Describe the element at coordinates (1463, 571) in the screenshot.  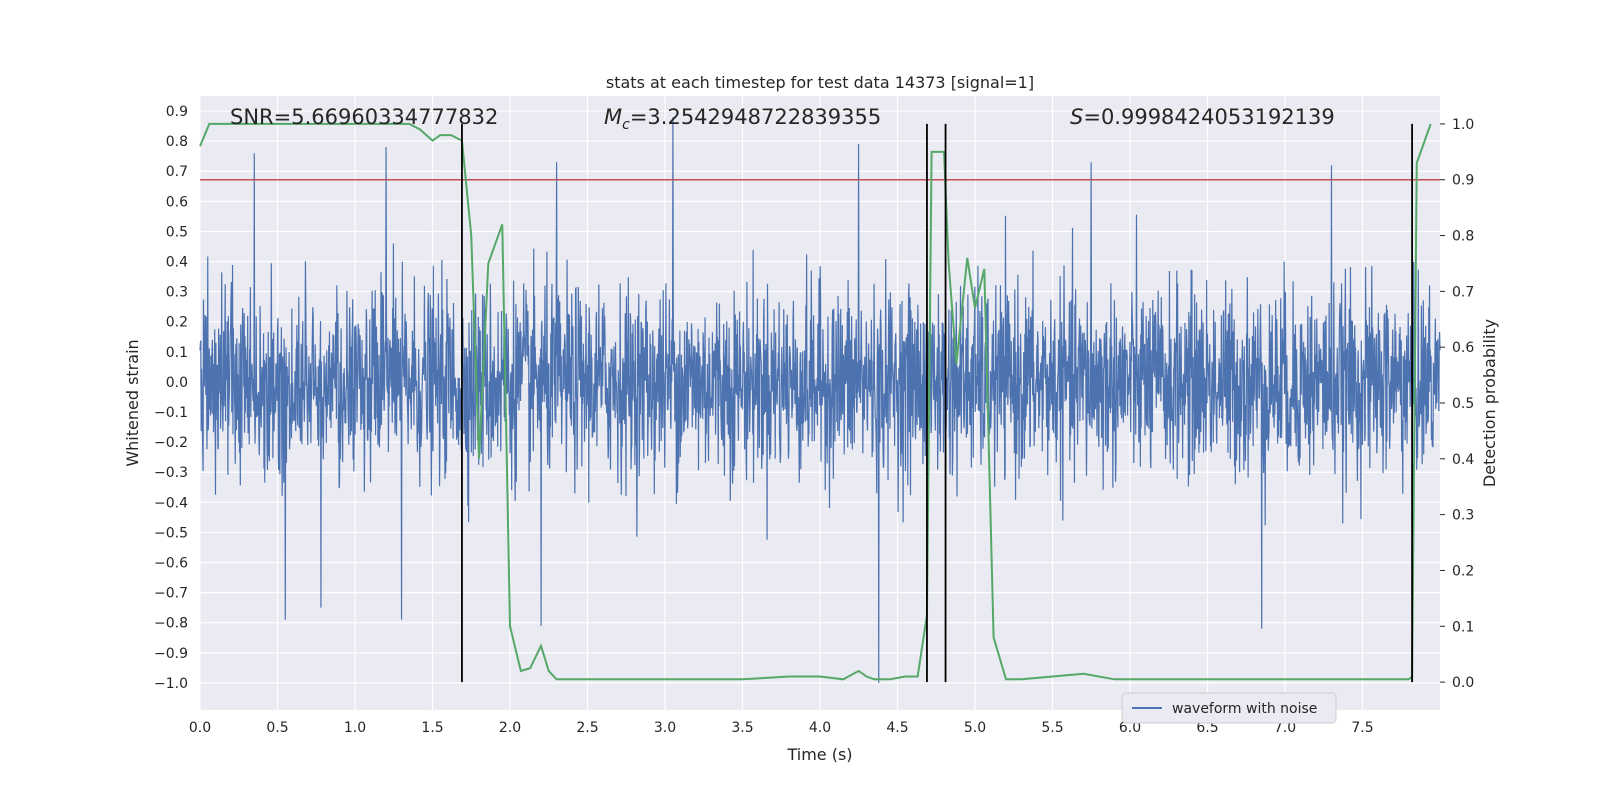
I see `y2-tick-label: 0.2` at that location.